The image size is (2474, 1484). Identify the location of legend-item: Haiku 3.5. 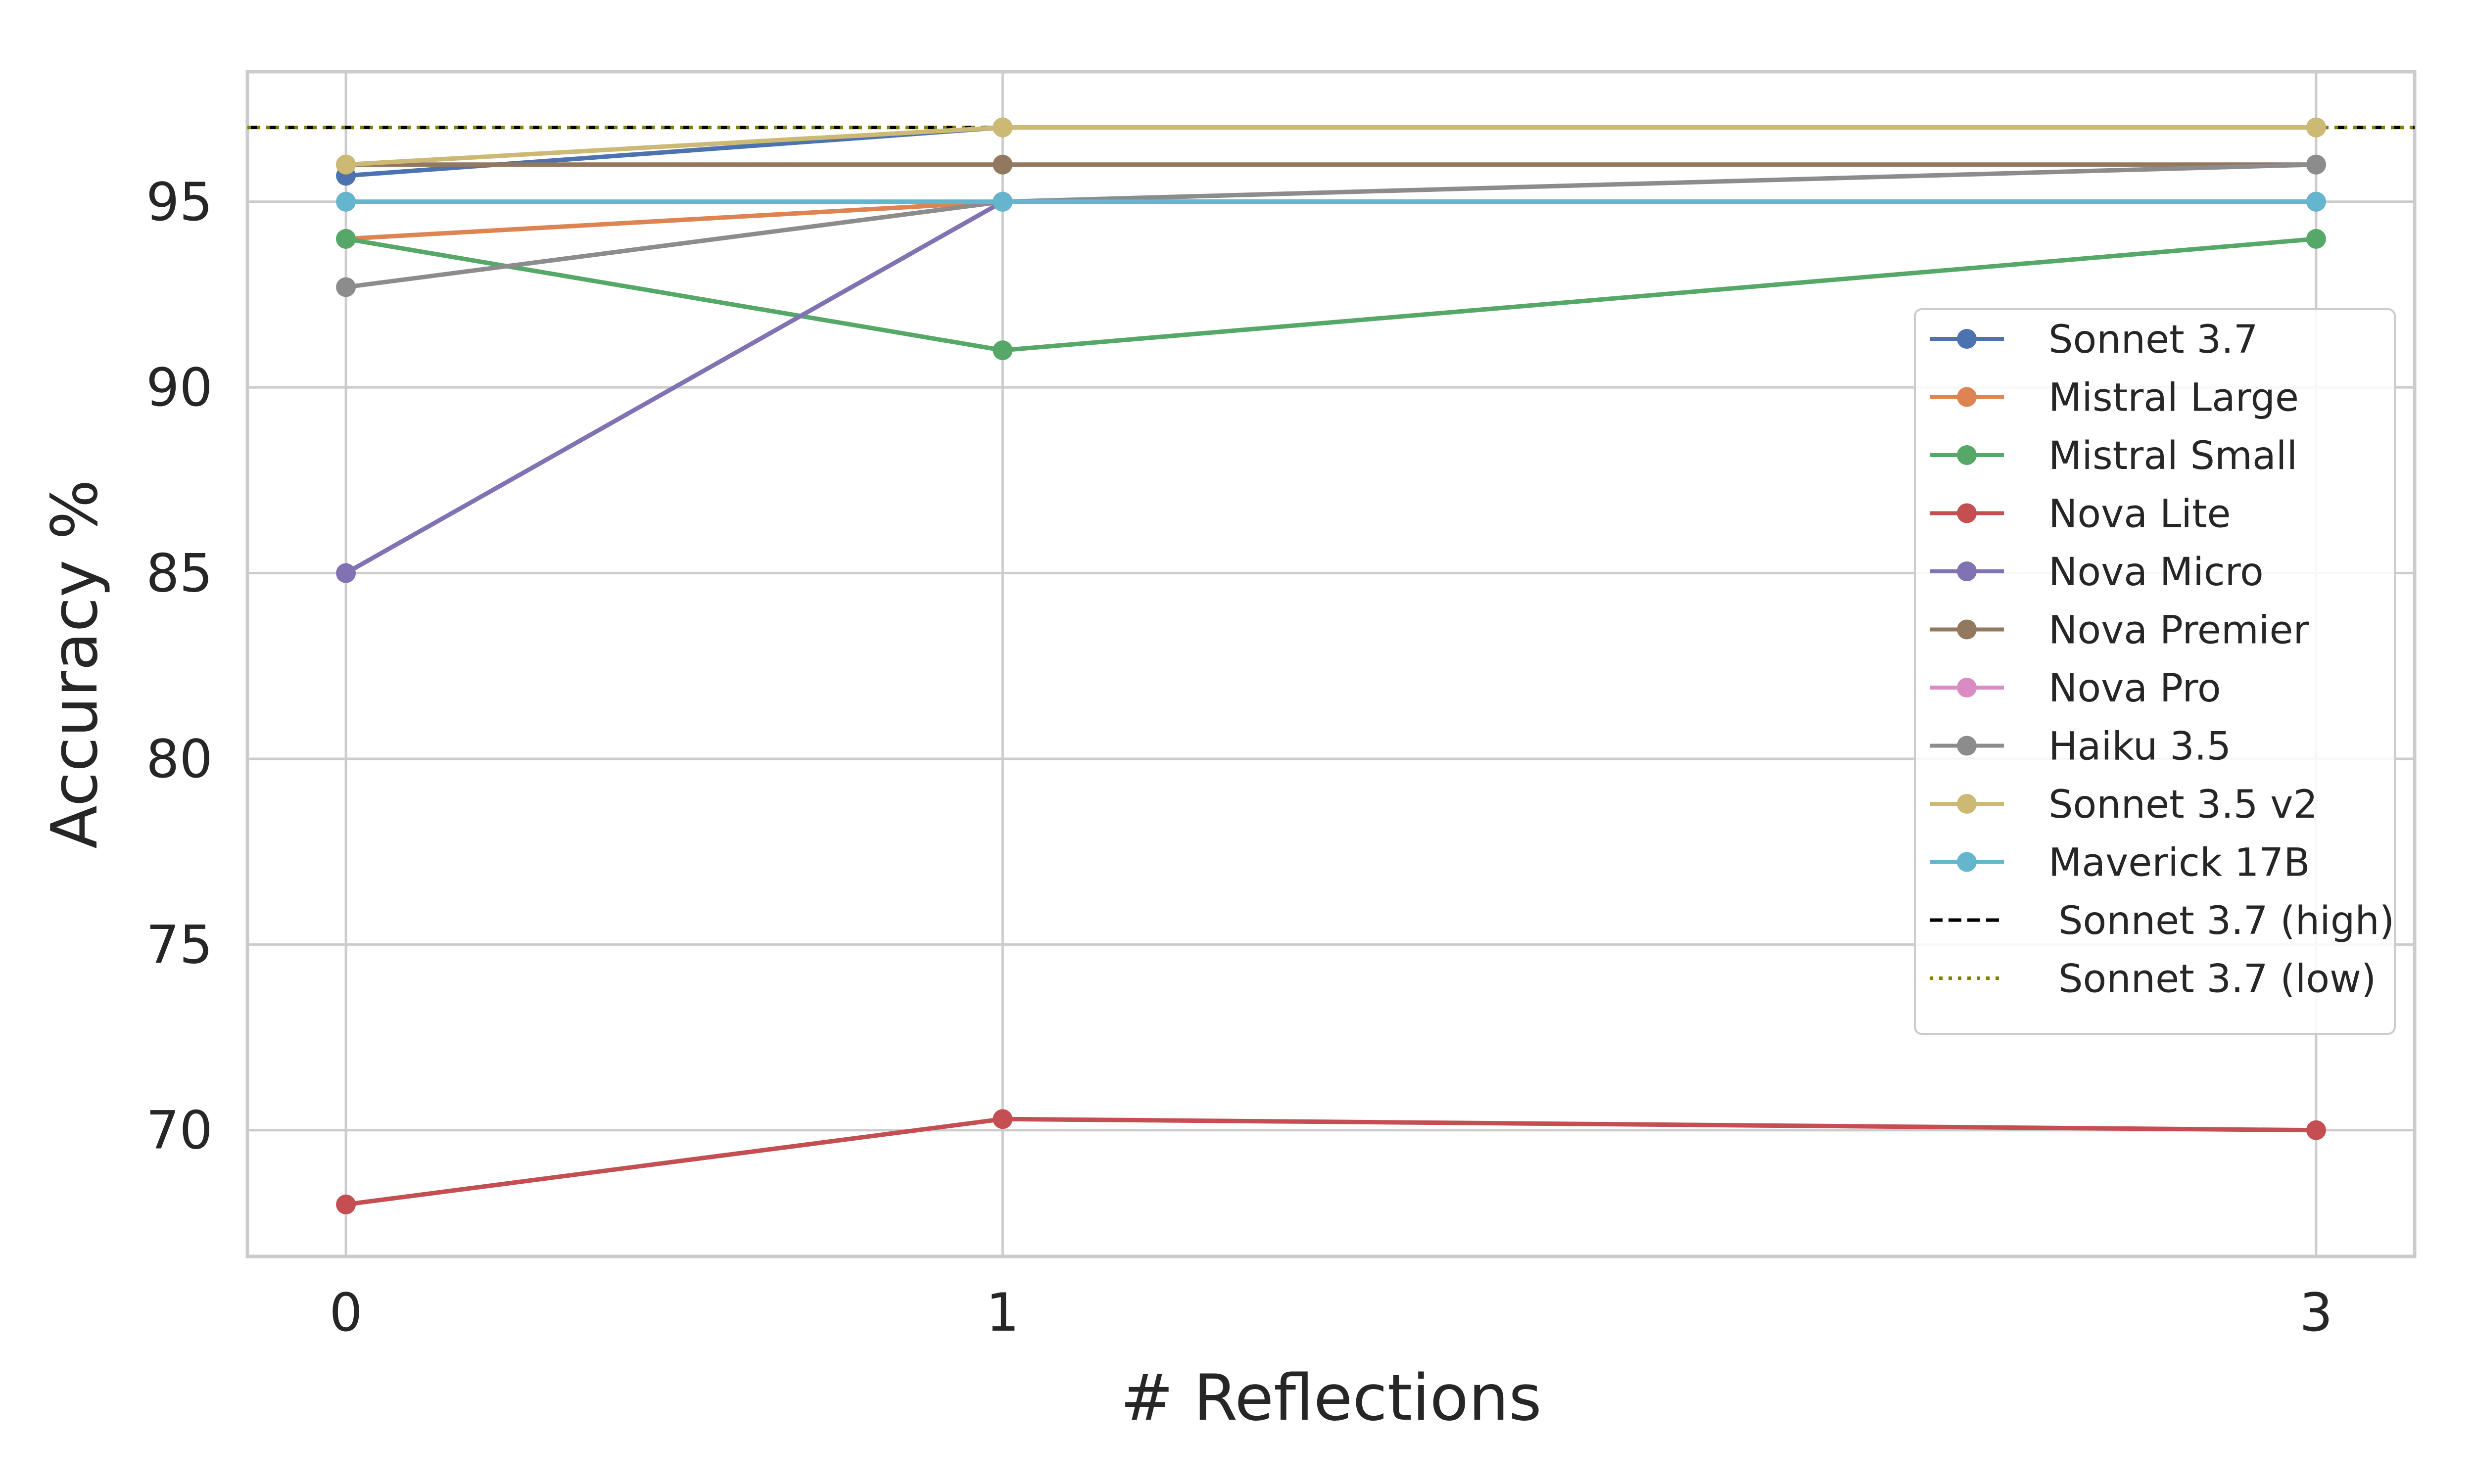
(2081, 747).